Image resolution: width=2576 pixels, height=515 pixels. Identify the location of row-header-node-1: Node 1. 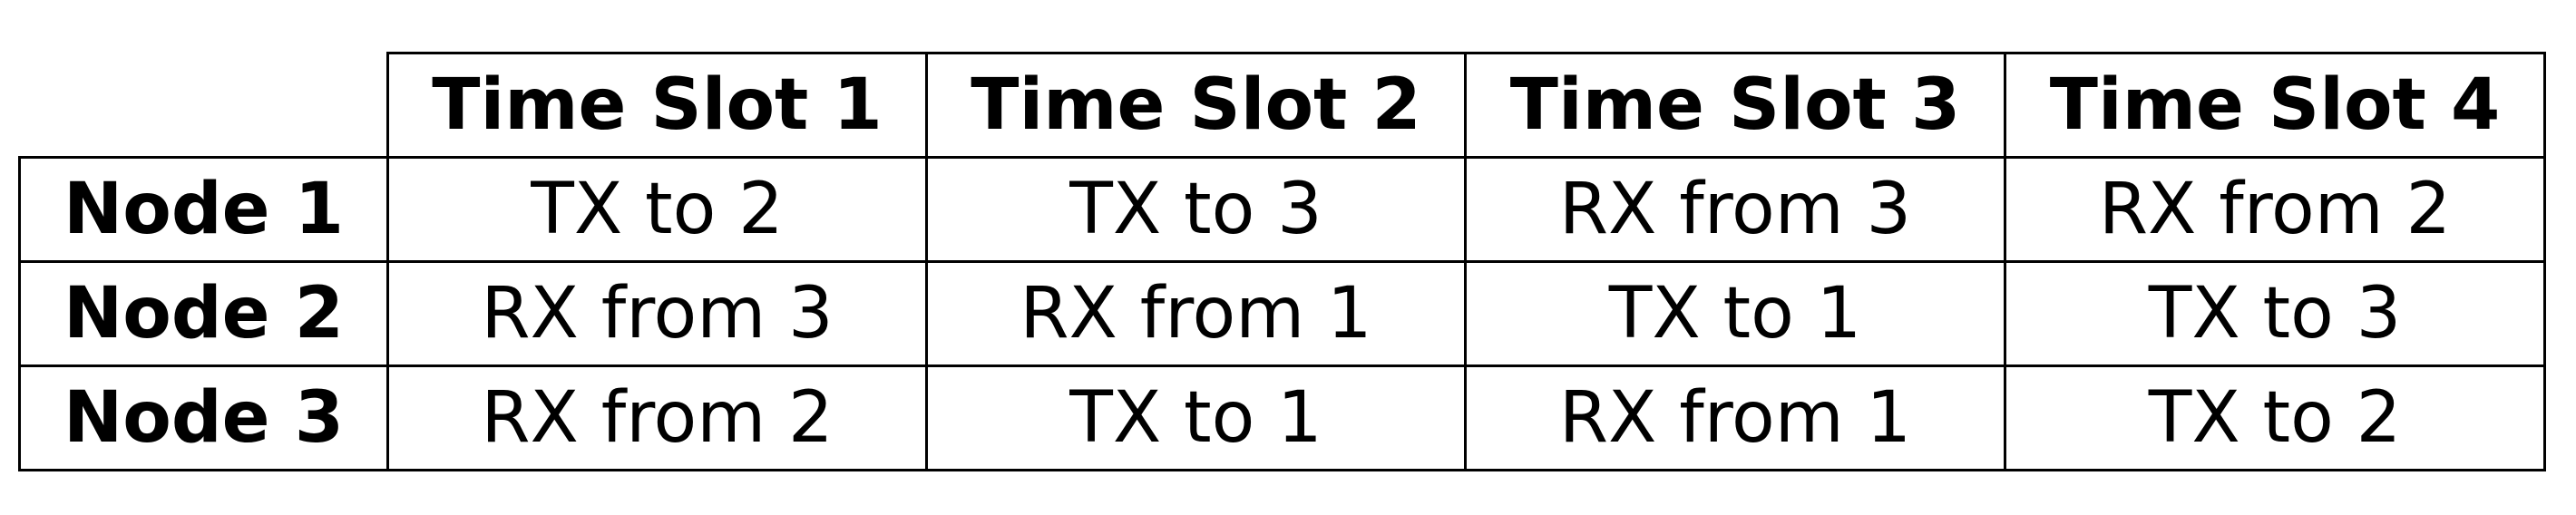
(203, 209).